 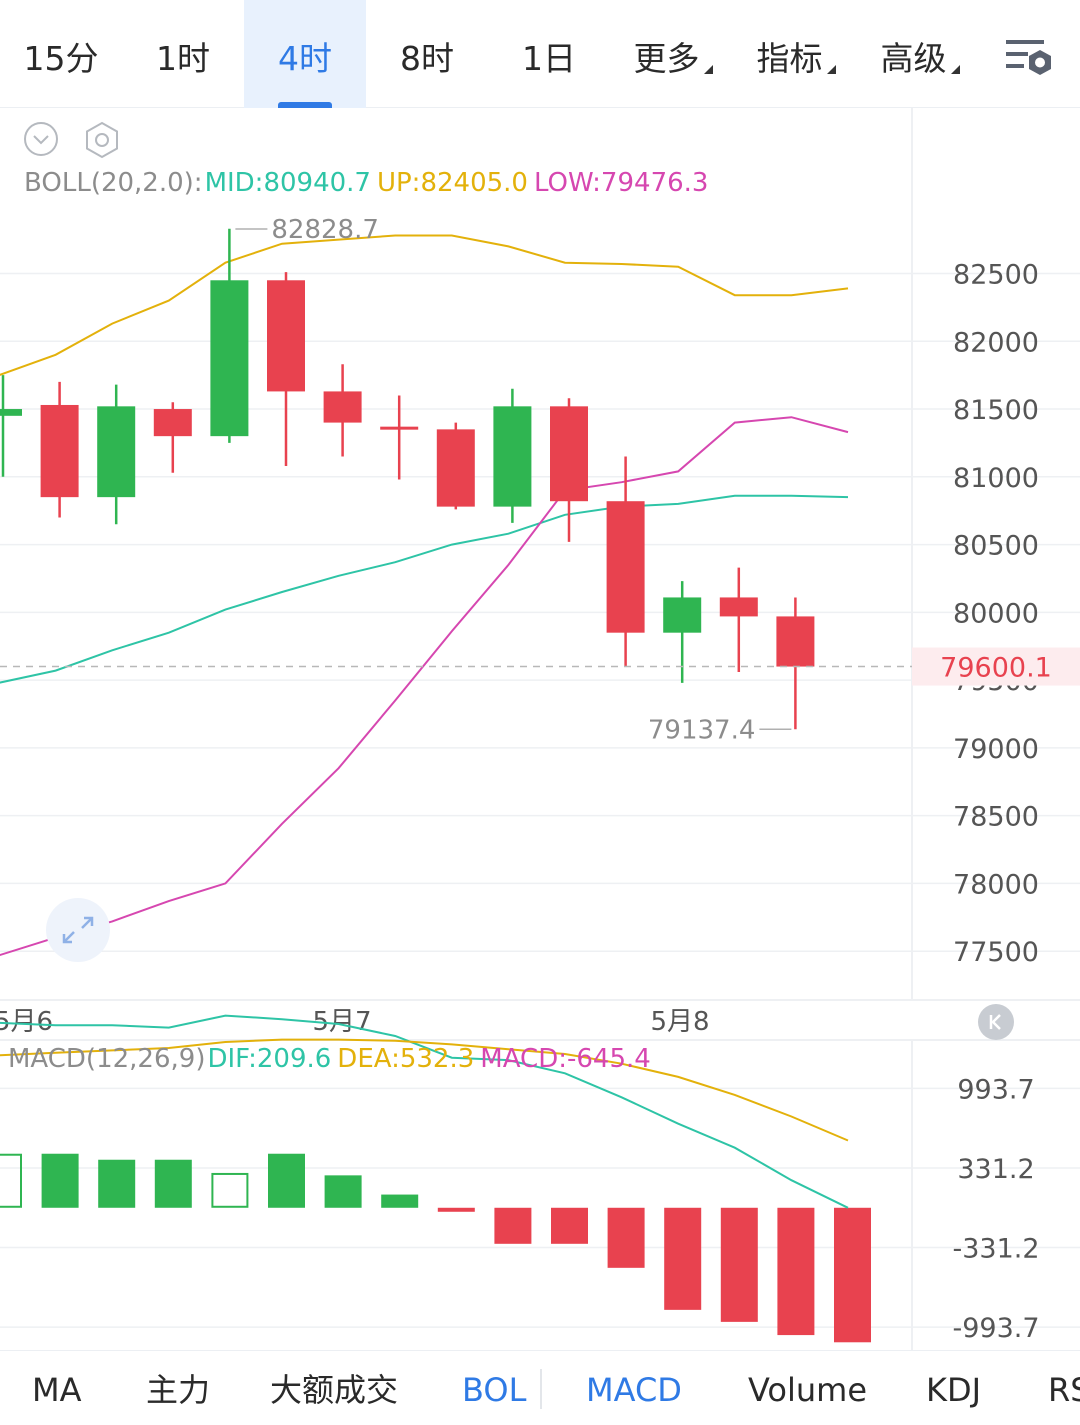 I want to click on tab-4: 1日, so click(x=549, y=54).